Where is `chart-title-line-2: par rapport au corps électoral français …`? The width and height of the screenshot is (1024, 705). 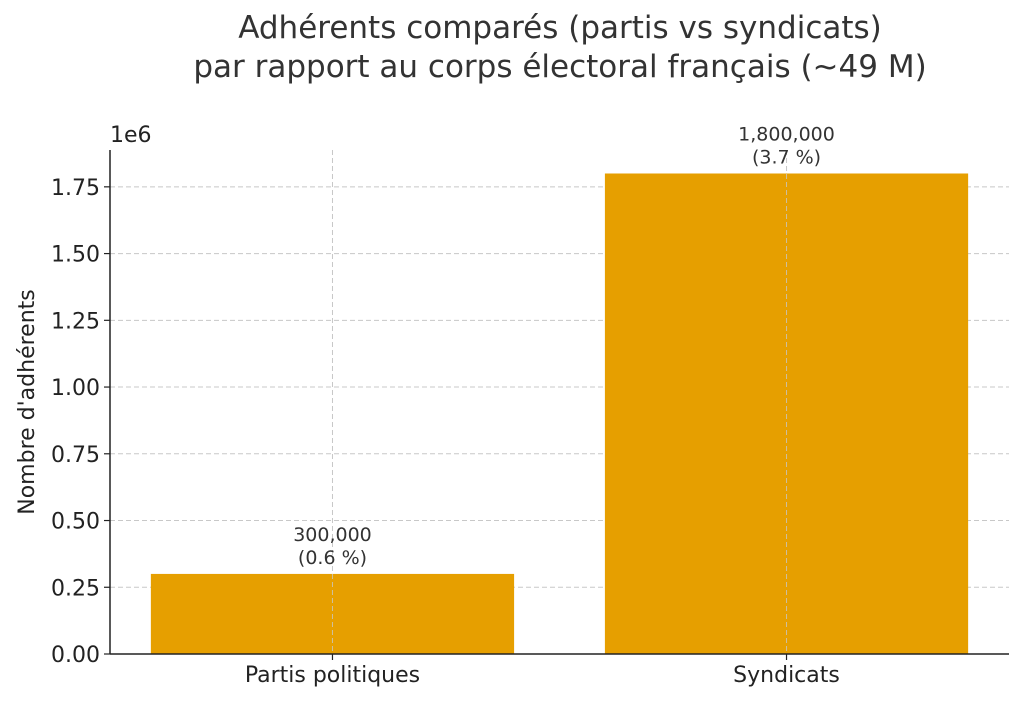 chart-title-line-2: par rapport au corps électoral français … is located at coordinates (559, 67).